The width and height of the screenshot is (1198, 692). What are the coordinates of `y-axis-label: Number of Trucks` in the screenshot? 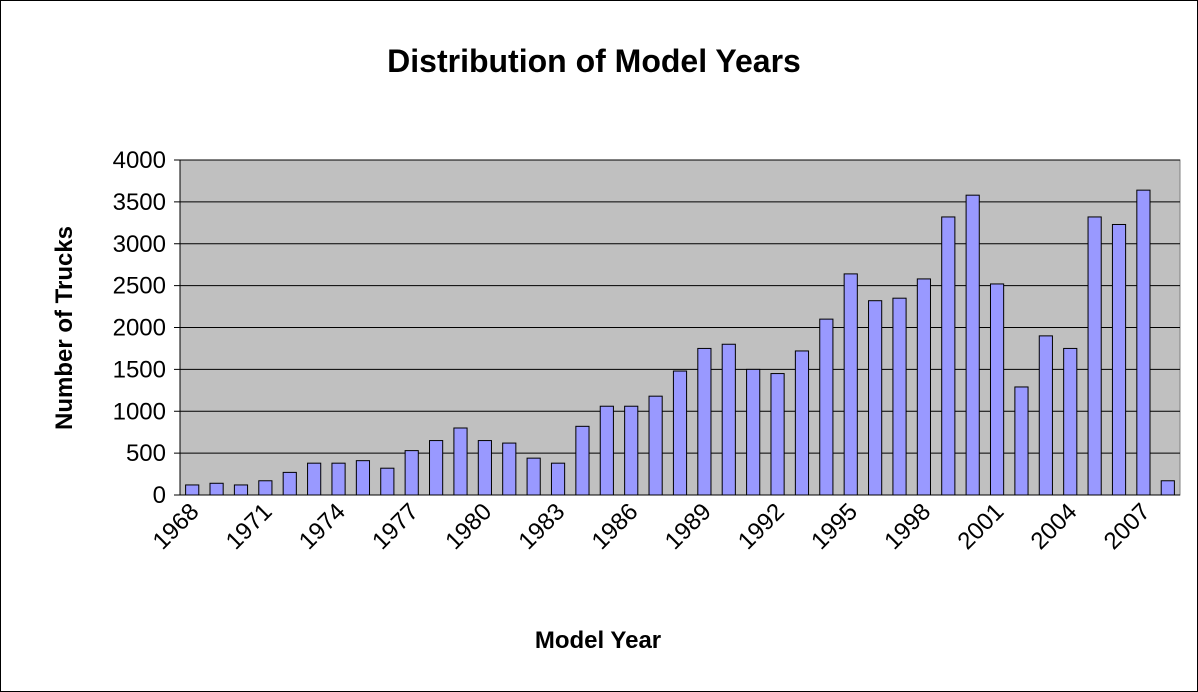 It's located at (64, 328).